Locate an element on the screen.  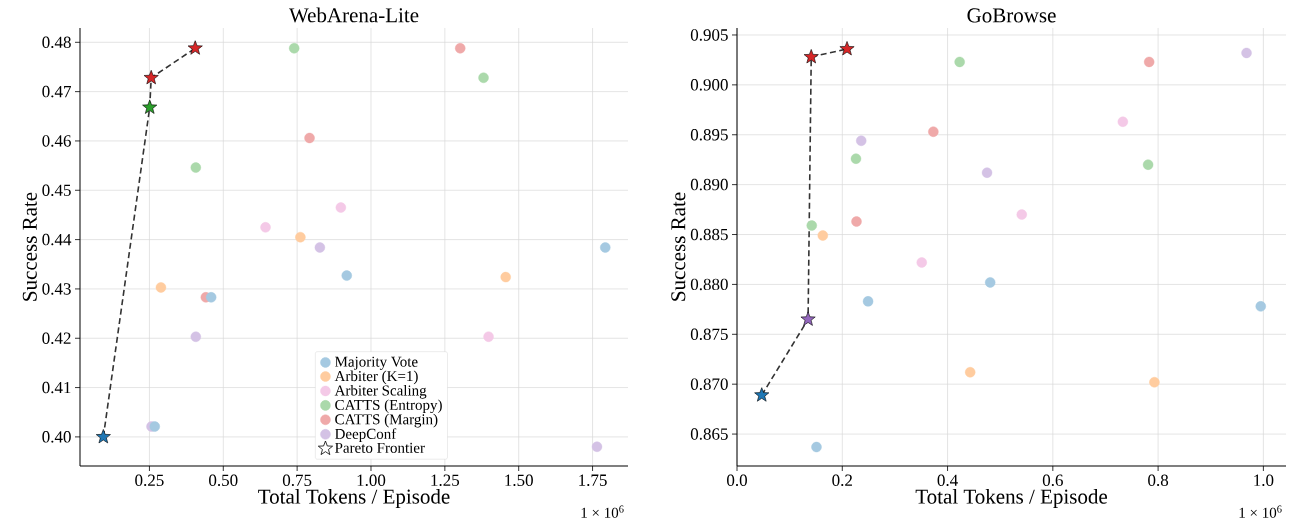
y-tick-label: 0.890 is located at coordinates (709, 184).